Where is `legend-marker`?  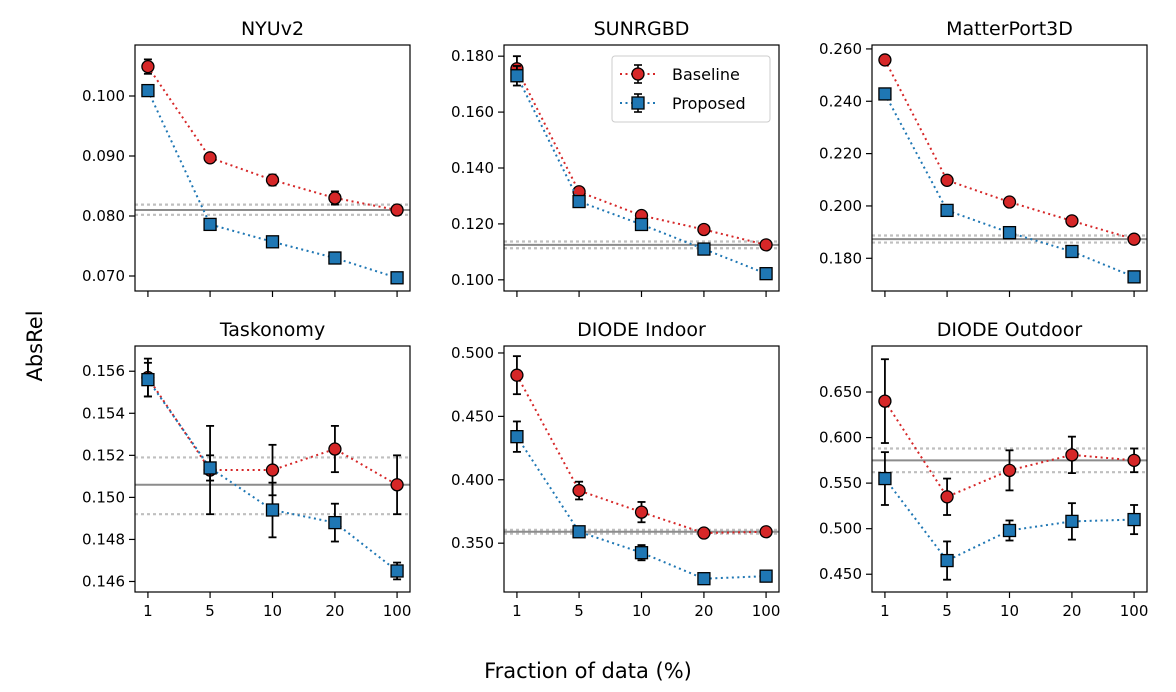
legend-marker is located at coordinates (638, 74).